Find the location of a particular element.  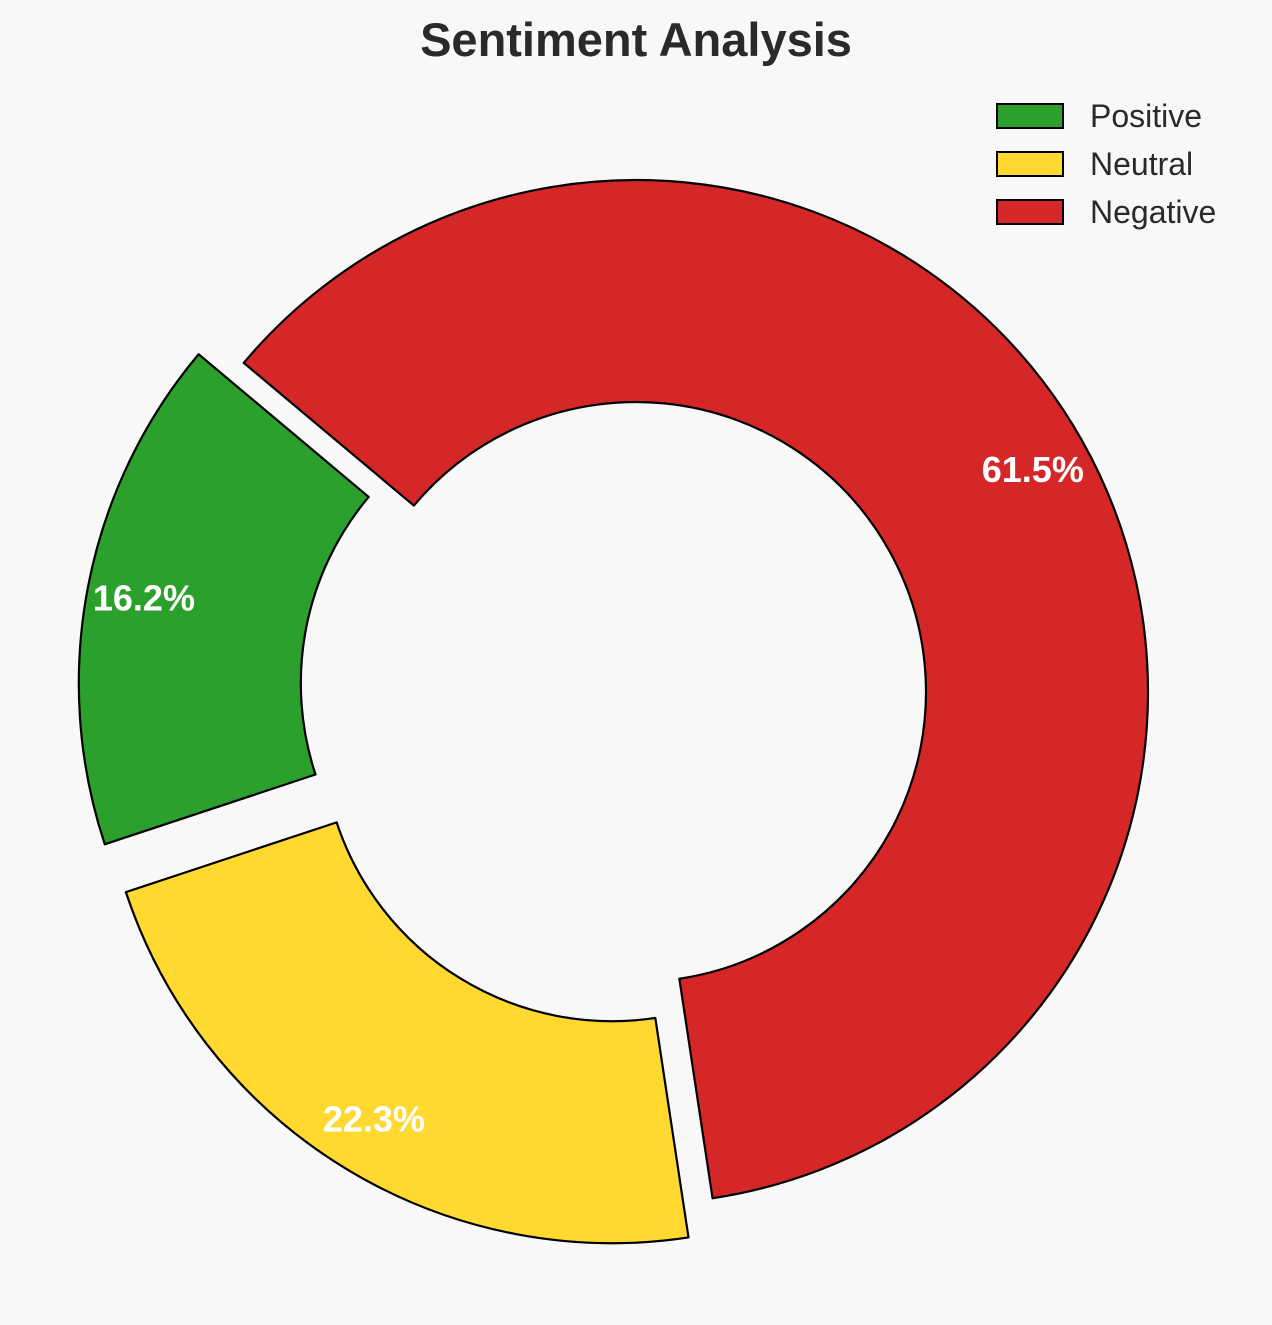

legend-item-neutral: Neutral is located at coordinates (1094, 164).